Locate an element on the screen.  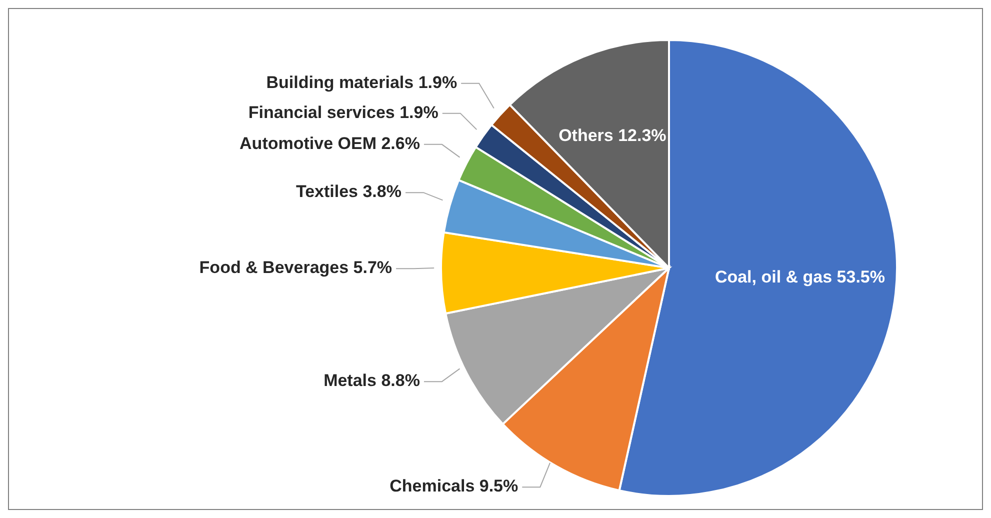
slice-label: Financial services 1.9% is located at coordinates (343, 112).